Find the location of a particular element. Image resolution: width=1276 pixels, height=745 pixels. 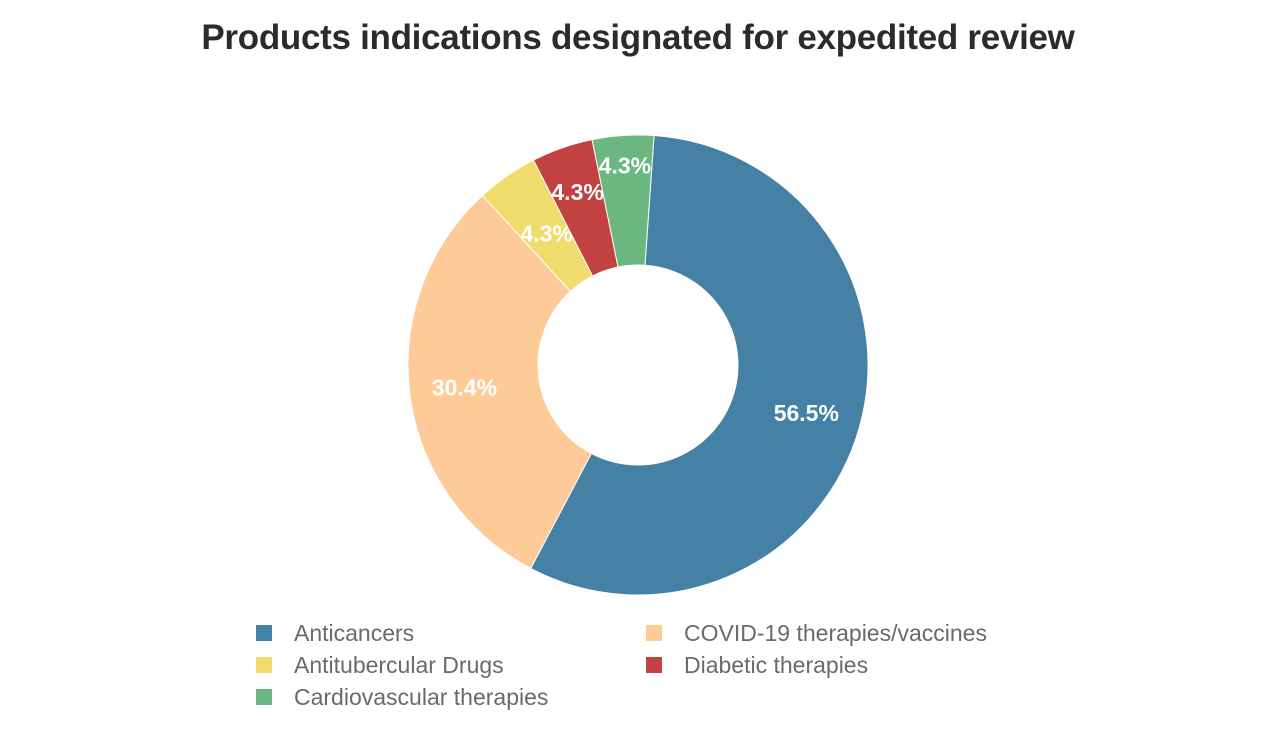

slice-label-antitubercular-drugs: 4.3% is located at coordinates (547, 234).